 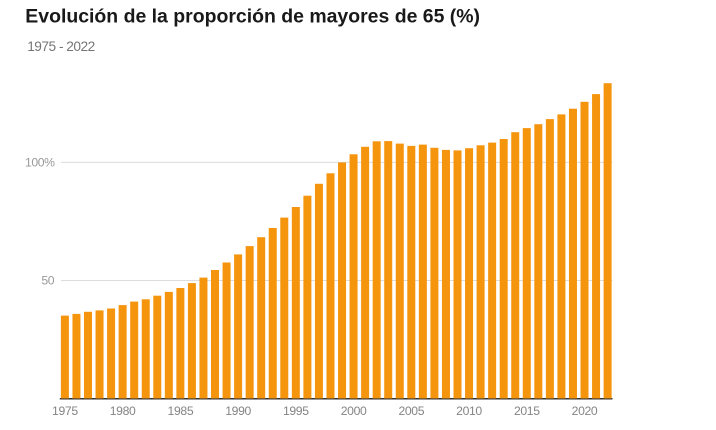 What do you see at coordinates (61, 46) in the screenshot?
I see `svg-text: 1975 - 2022` at bounding box center [61, 46].